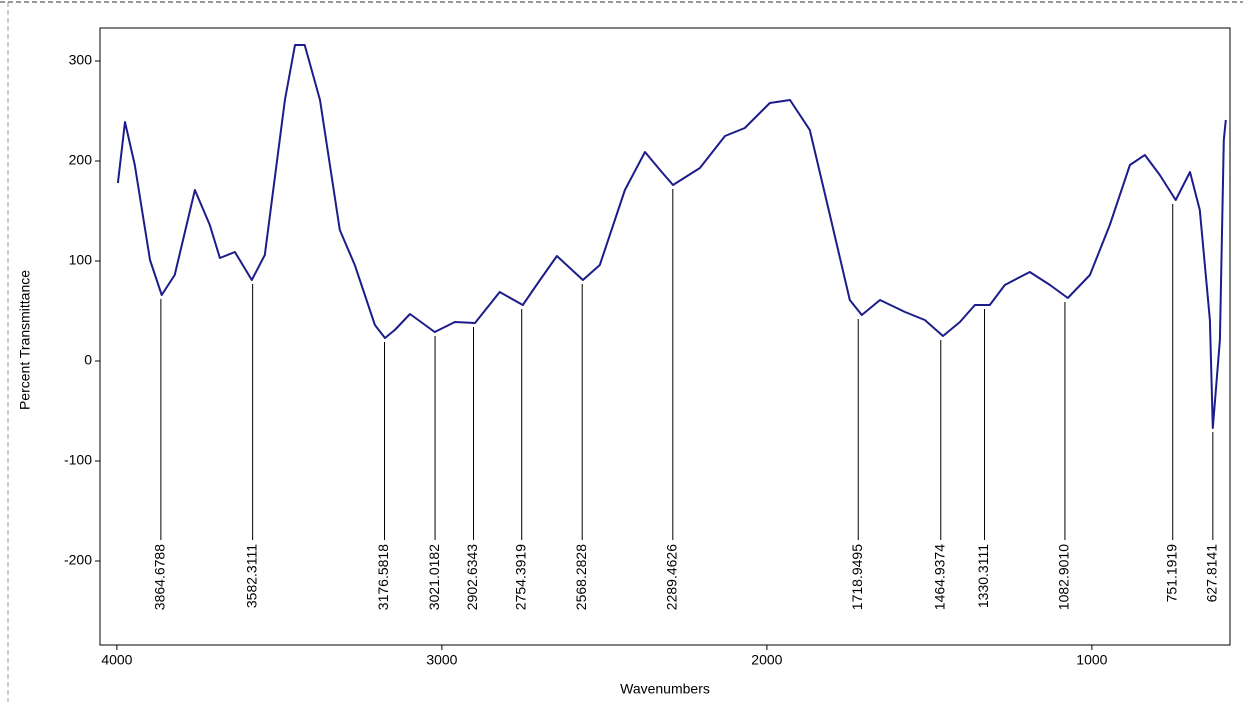 The height and width of the screenshot is (702, 1243). I want to click on peak-label: 2754.3919, so click(520, 577).